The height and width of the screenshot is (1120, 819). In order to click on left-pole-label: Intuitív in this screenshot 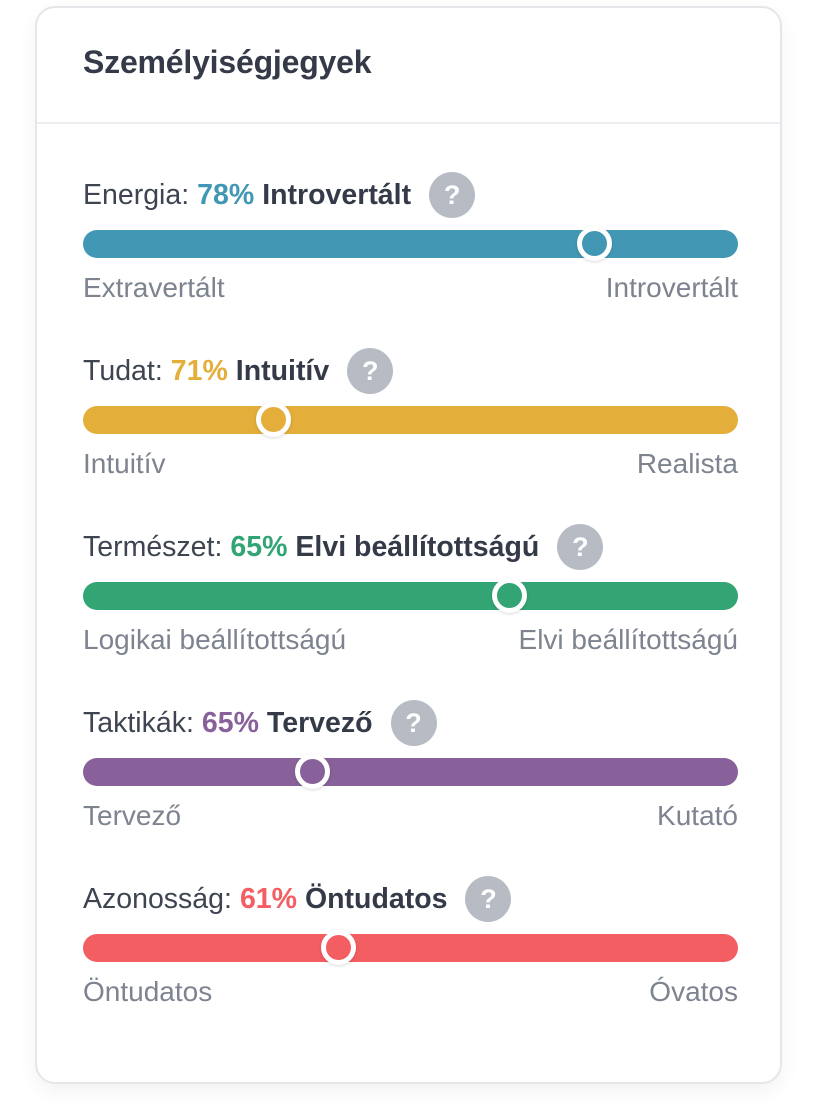, I will do `click(124, 463)`.